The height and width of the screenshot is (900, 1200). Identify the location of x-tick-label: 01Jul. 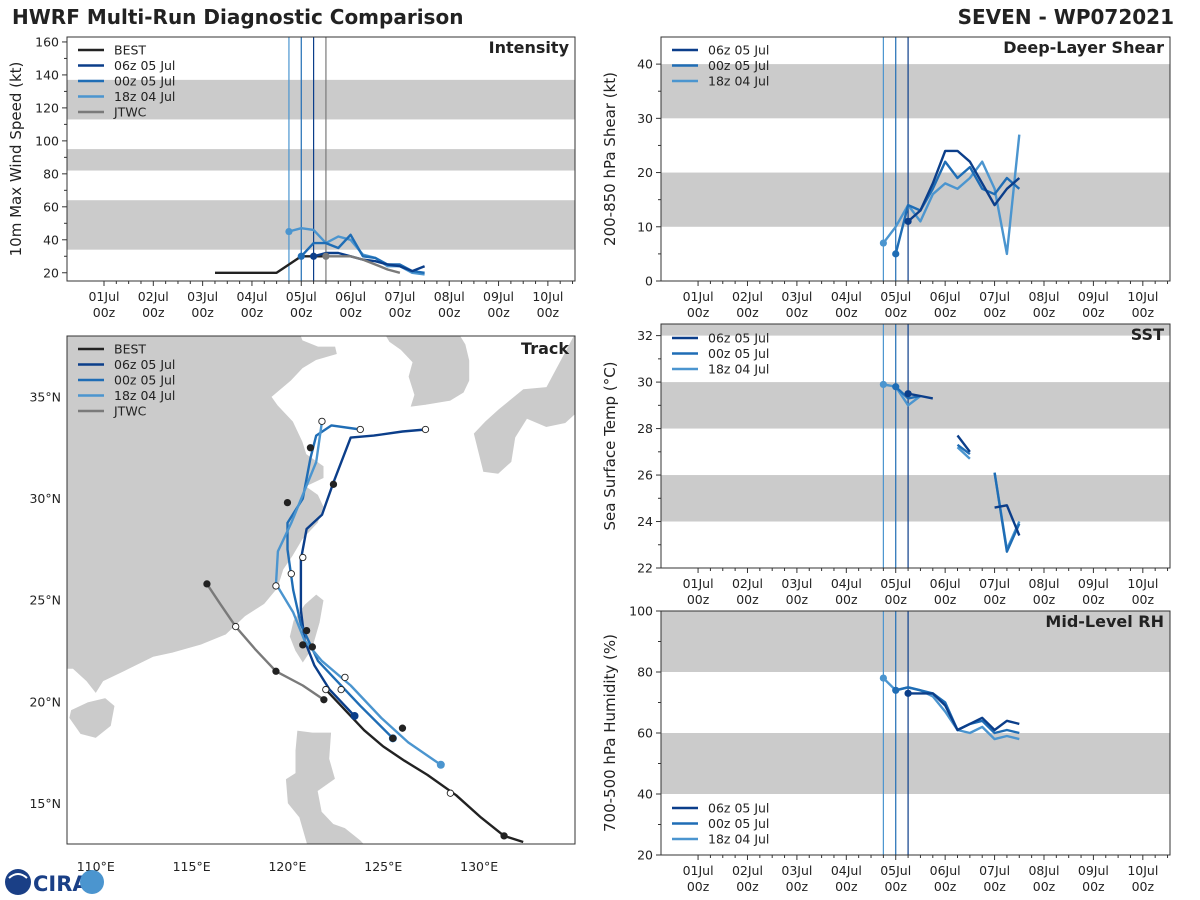
(698, 870).